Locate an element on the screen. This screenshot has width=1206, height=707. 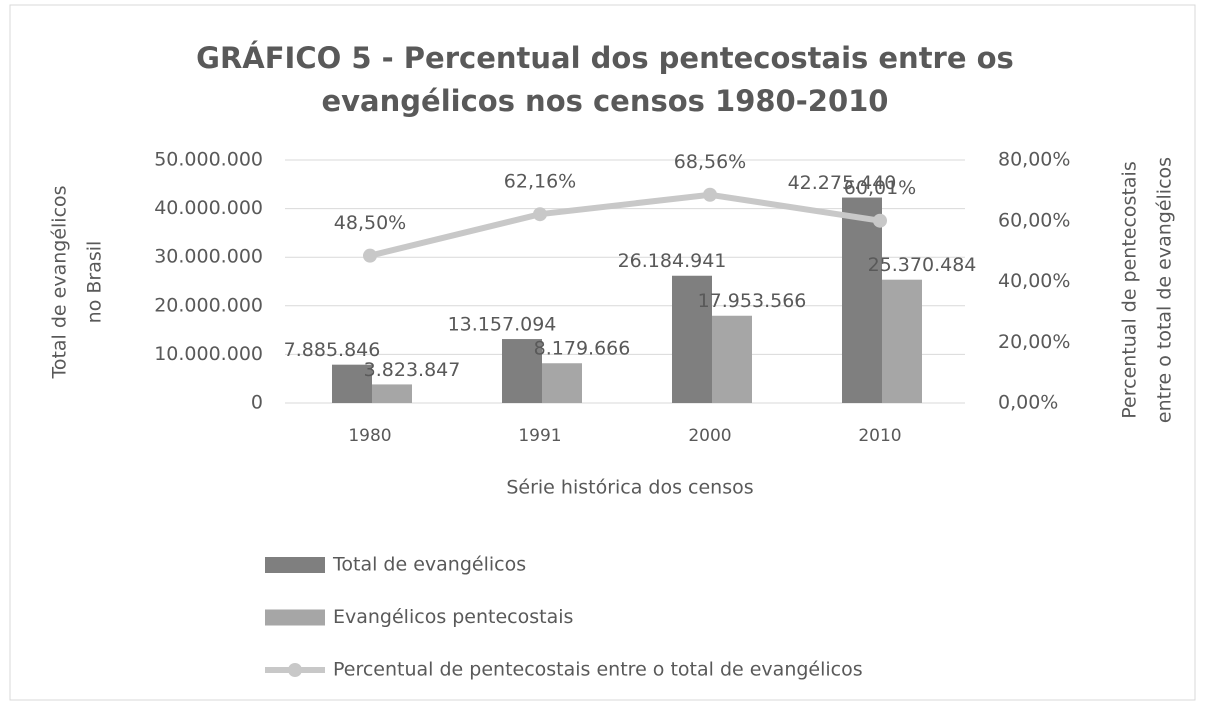
data-label: 17.953.566 is located at coordinates (752, 301).